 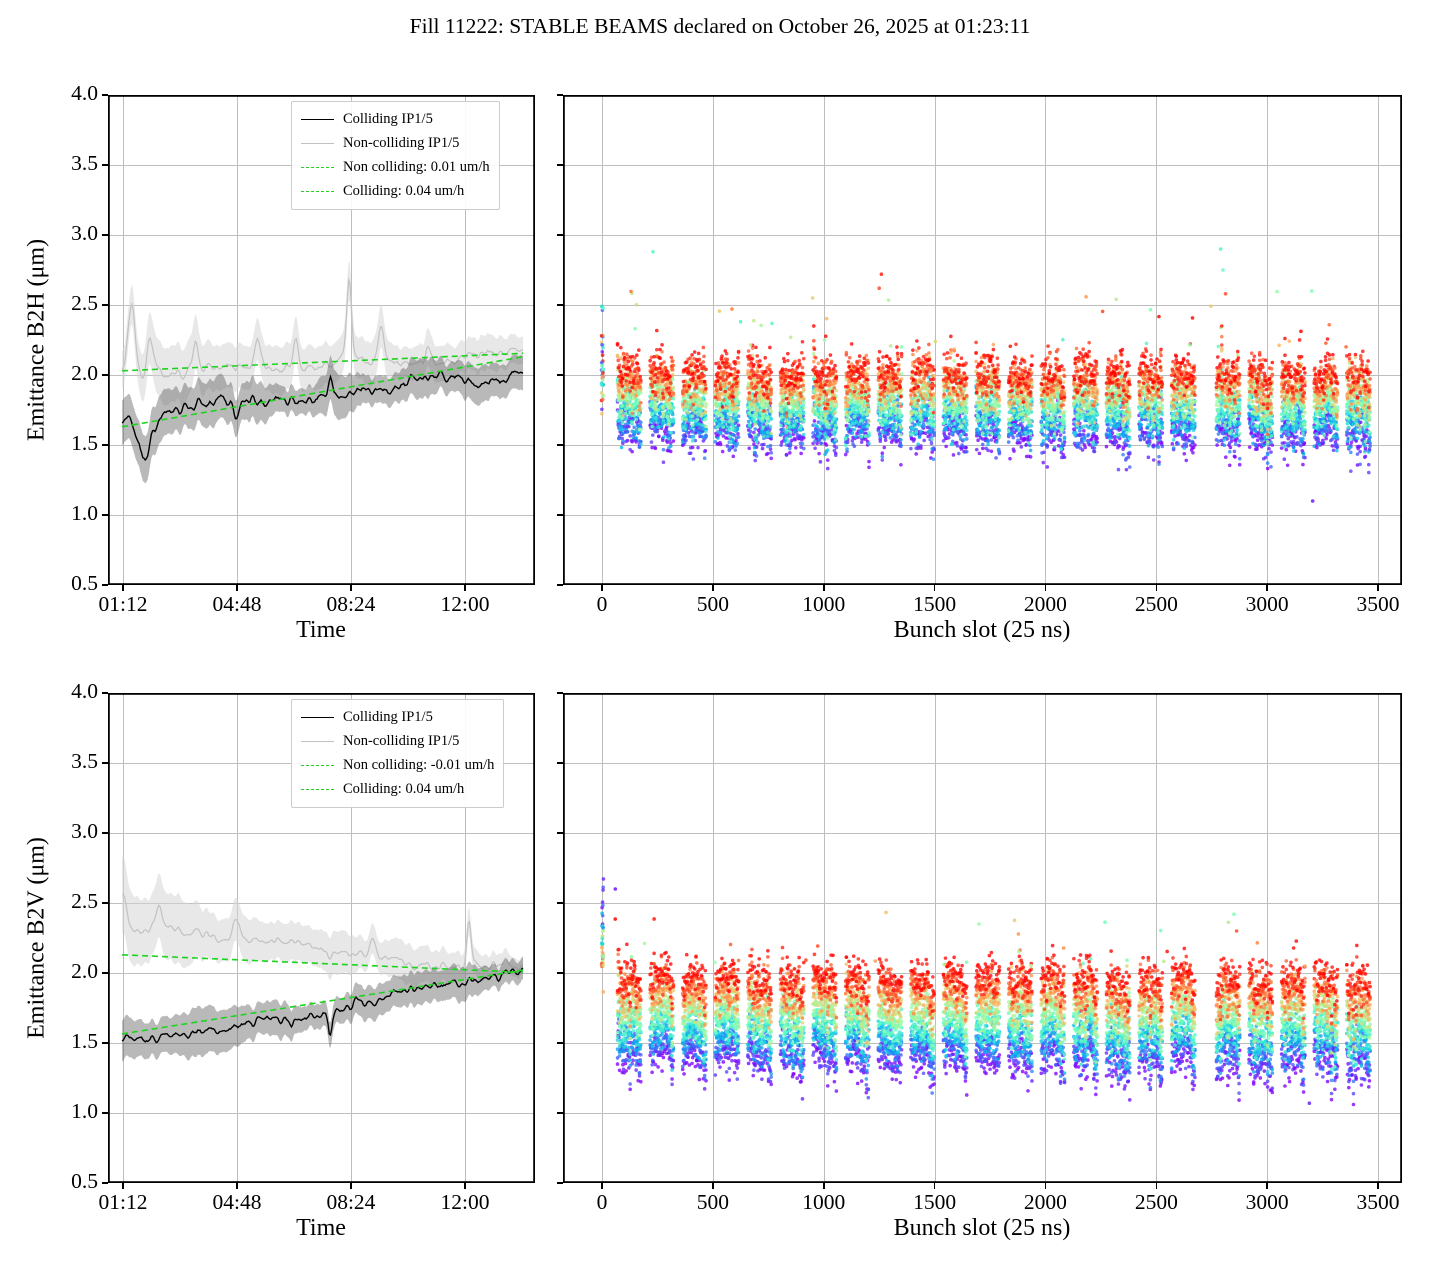 I want to click on x-tick-label: 01:12, so click(x=123, y=1202).